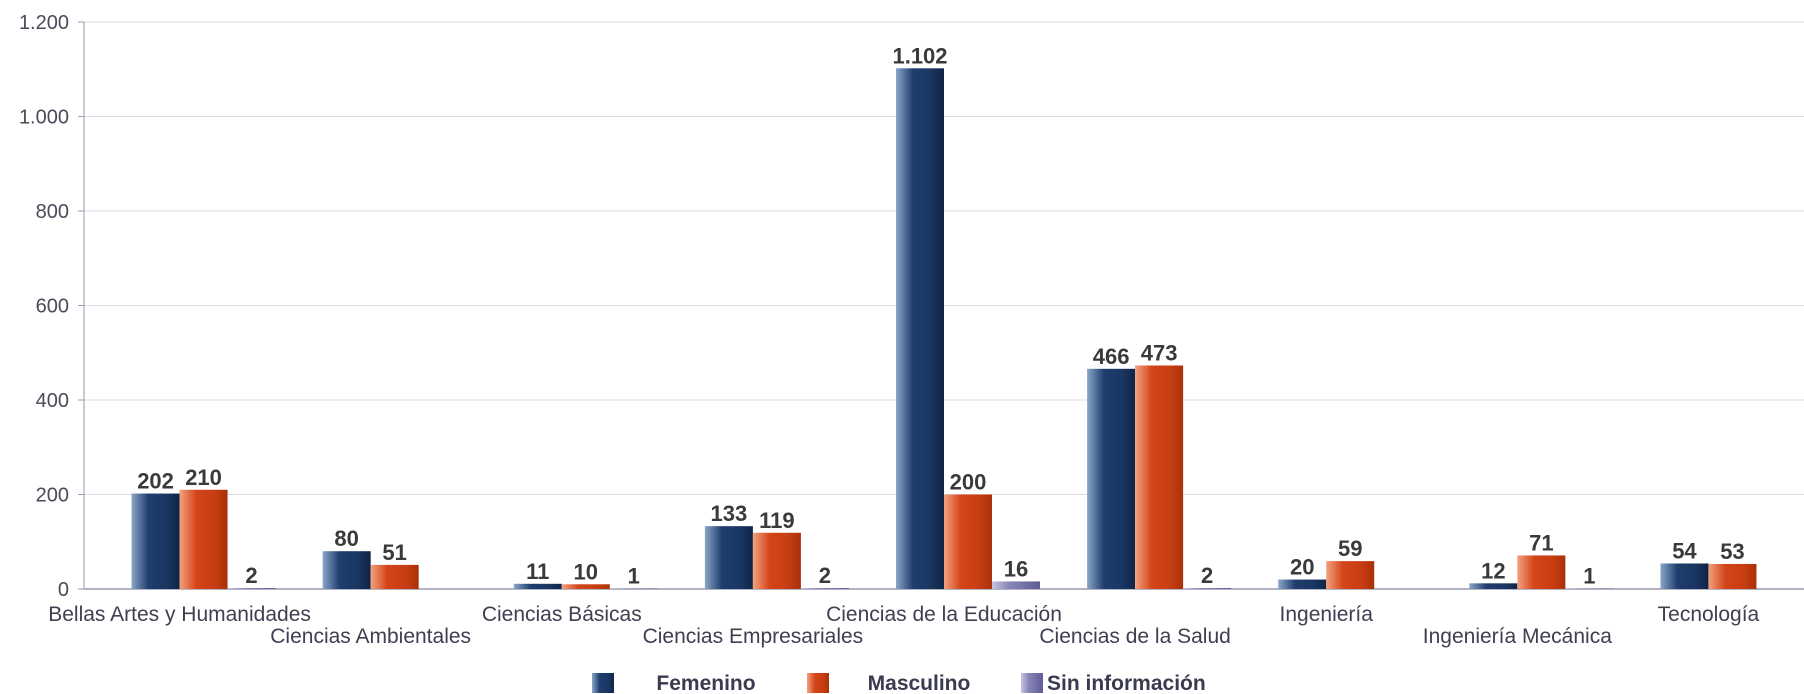  Describe the element at coordinates (705, 683) in the screenshot. I see `legend-label-femenino: Femenino` at that location.